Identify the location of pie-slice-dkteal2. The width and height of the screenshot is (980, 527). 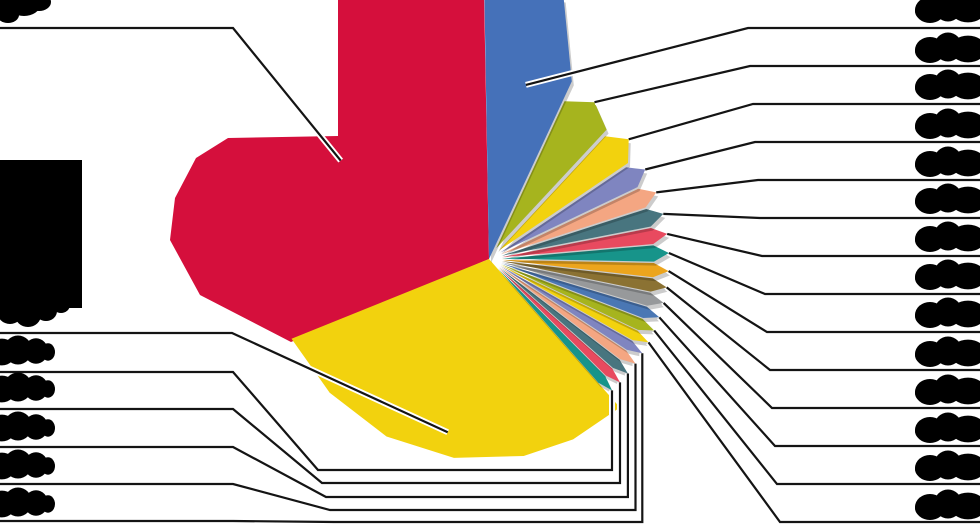
(563, 320).